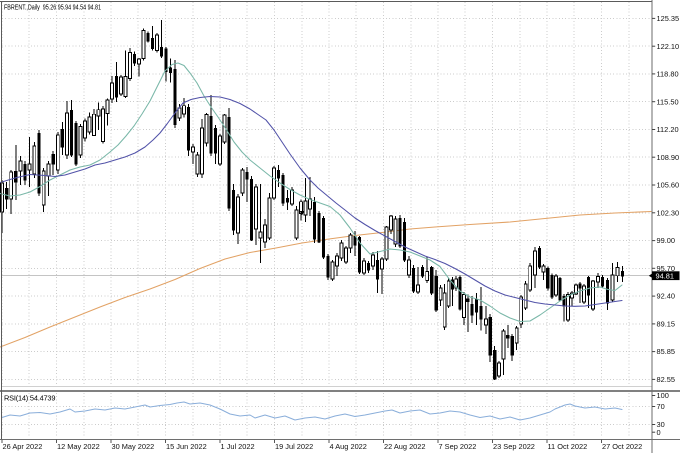 The height and width of the screenshot is (453, 680). I want to click on svg-text: 122.10, so click(668, 46).